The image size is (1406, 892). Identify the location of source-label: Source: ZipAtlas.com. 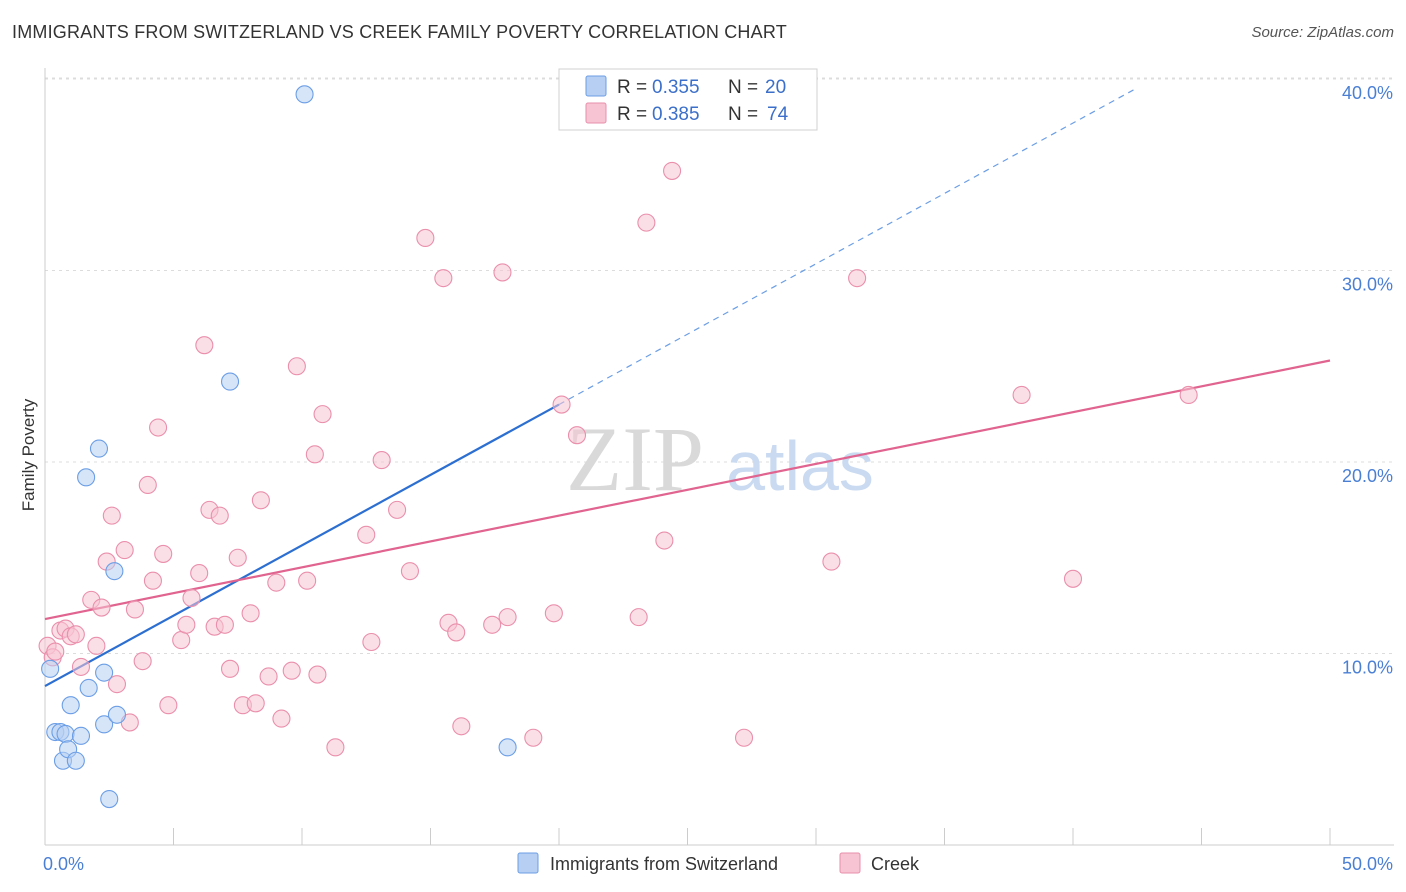
(1322, 32).